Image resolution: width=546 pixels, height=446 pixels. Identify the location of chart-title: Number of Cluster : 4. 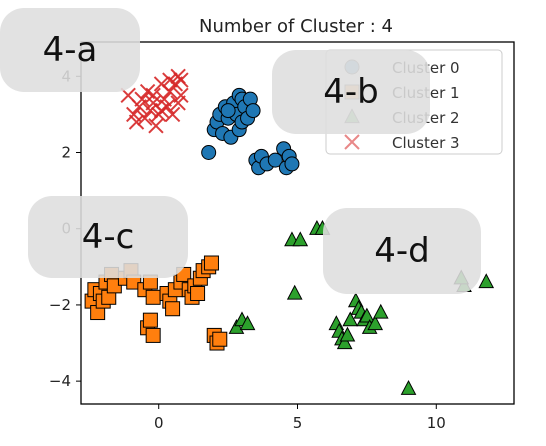
(296, 26).